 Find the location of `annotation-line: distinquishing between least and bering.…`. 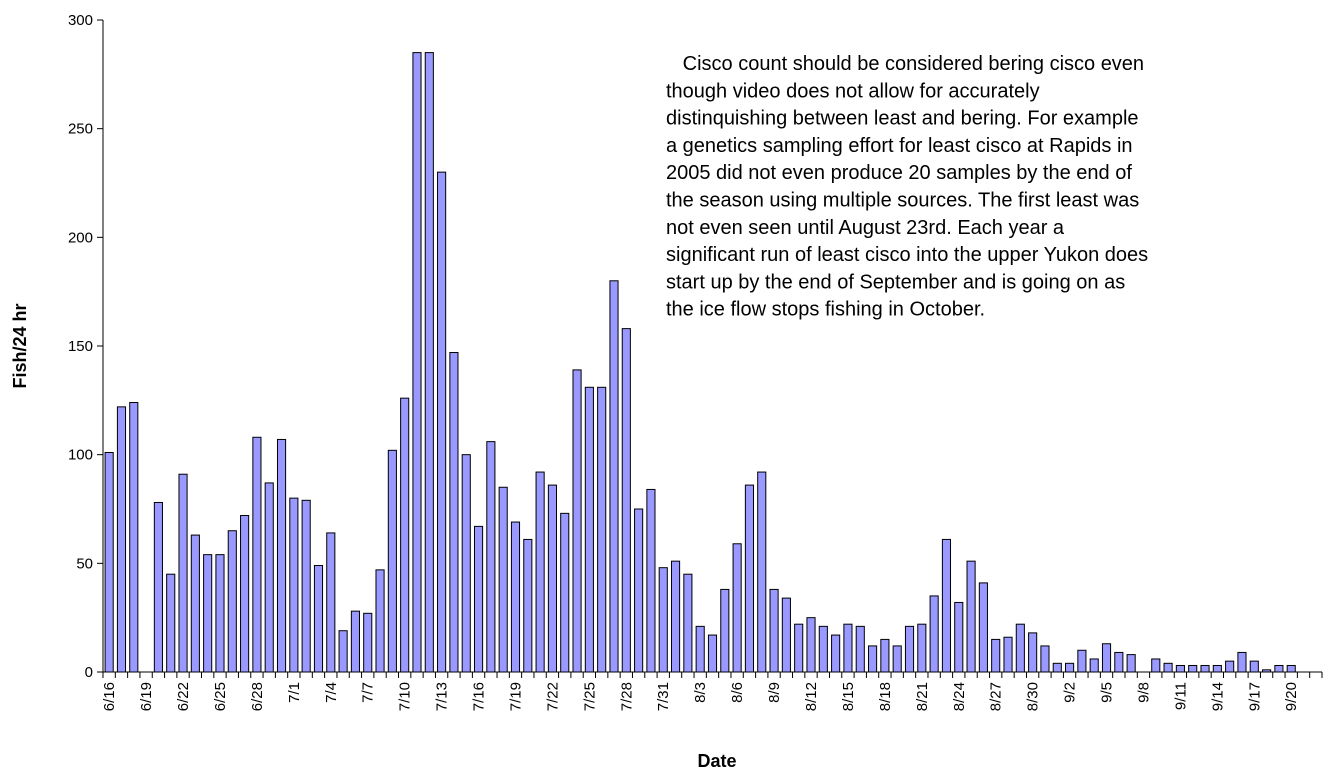

annotation-line: distinquishing between least and bering.… is located at coordinates (902, 119).